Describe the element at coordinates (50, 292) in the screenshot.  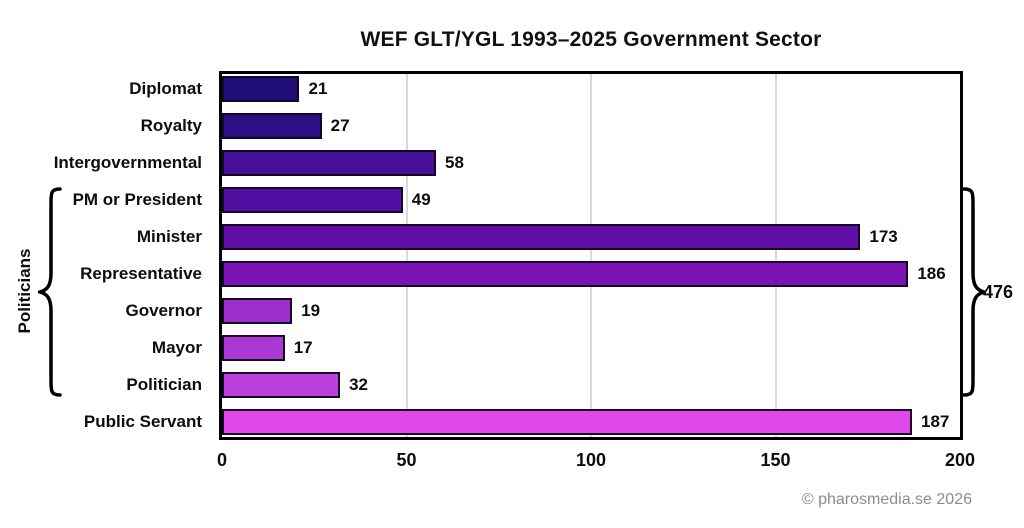
I see `politicians-group-brace` at that location.